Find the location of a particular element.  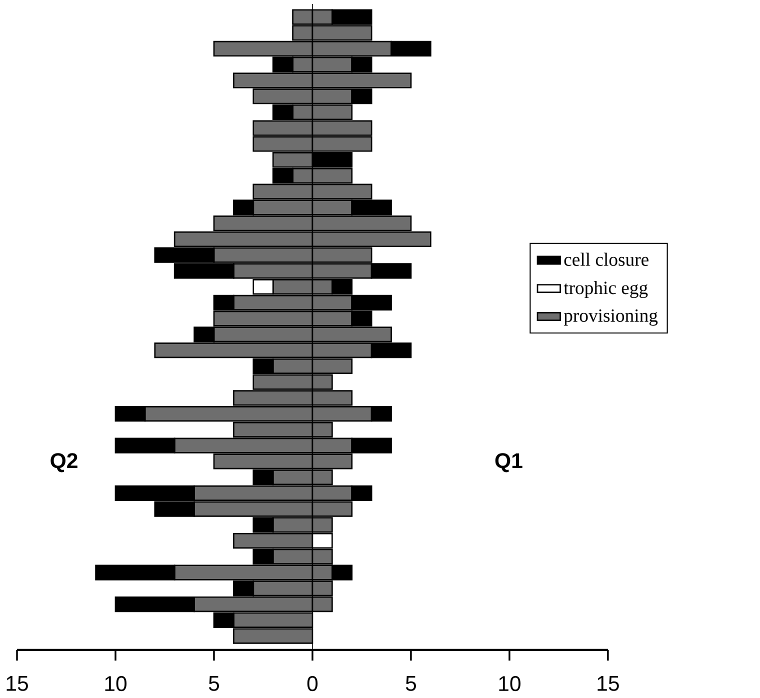

legend-label: provisioning is located at coordinates (611, 317).